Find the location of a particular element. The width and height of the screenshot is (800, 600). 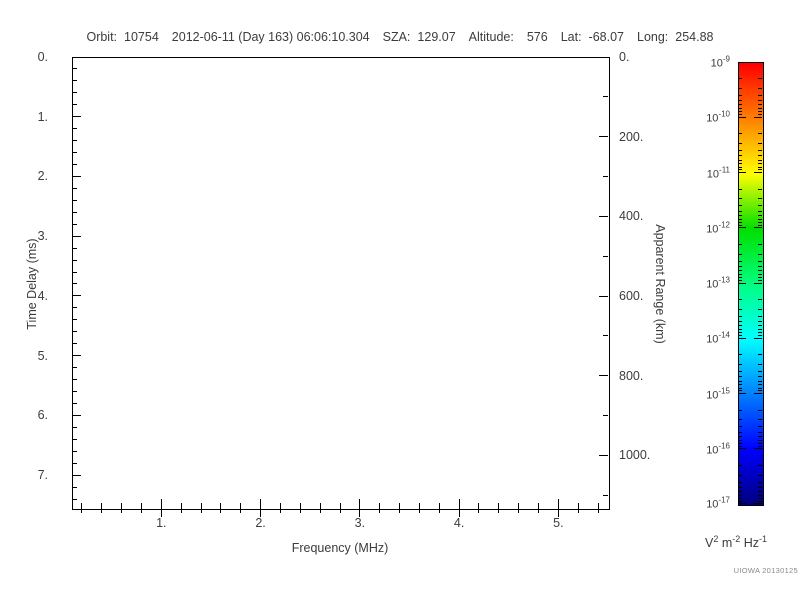

y-tick-label: 2. is located at coordinates (42, 176).